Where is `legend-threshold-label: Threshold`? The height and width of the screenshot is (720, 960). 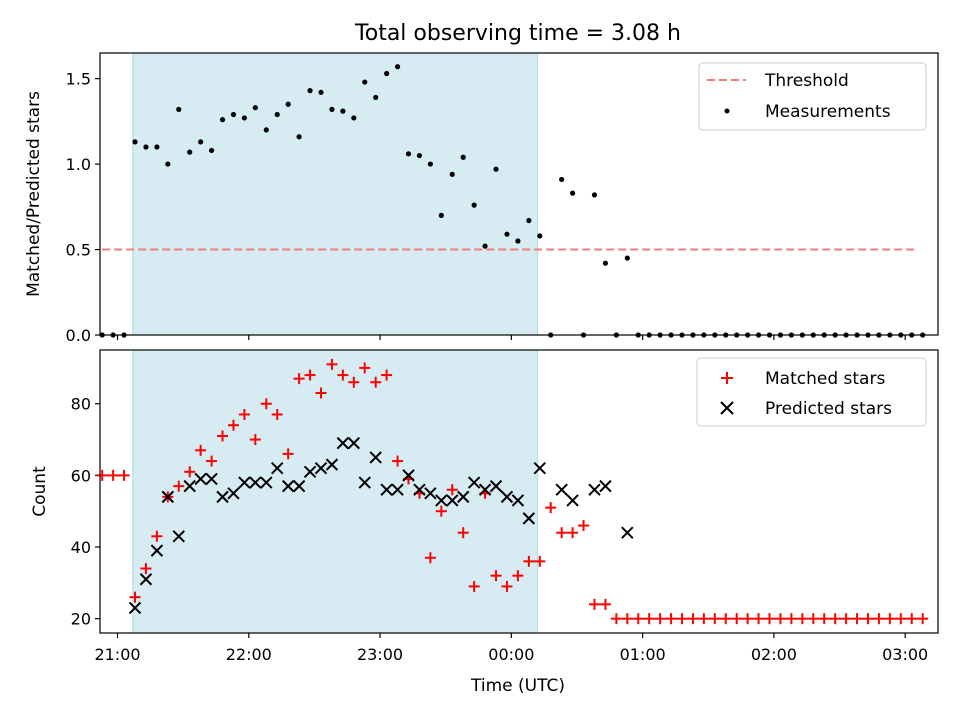 legend-threshold-label: Threshold is located at coordinates (806, 81).